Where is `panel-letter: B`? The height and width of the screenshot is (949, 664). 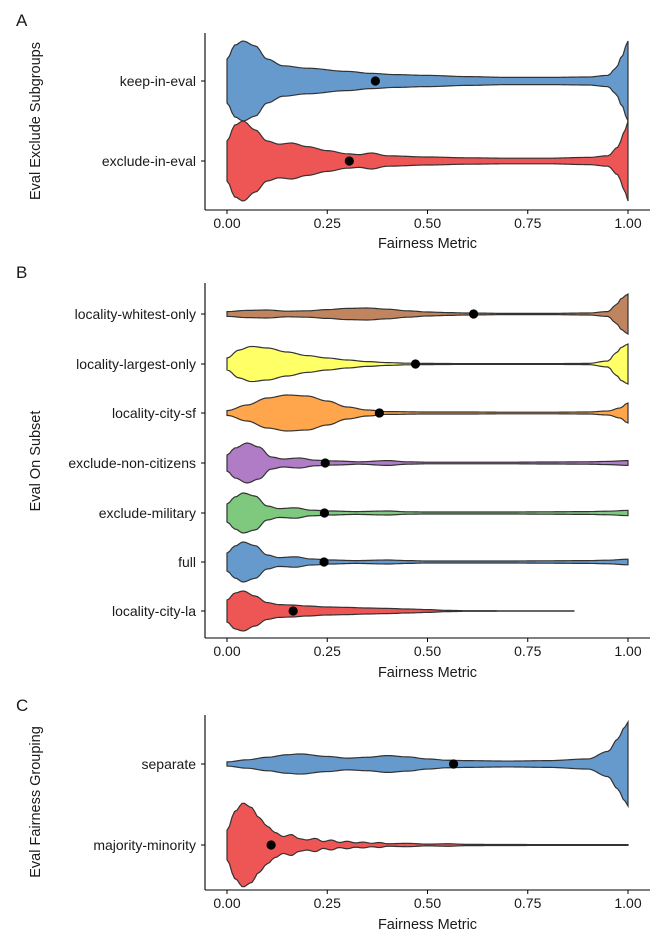 panel-letter: B is located at coordinates (21, 272).